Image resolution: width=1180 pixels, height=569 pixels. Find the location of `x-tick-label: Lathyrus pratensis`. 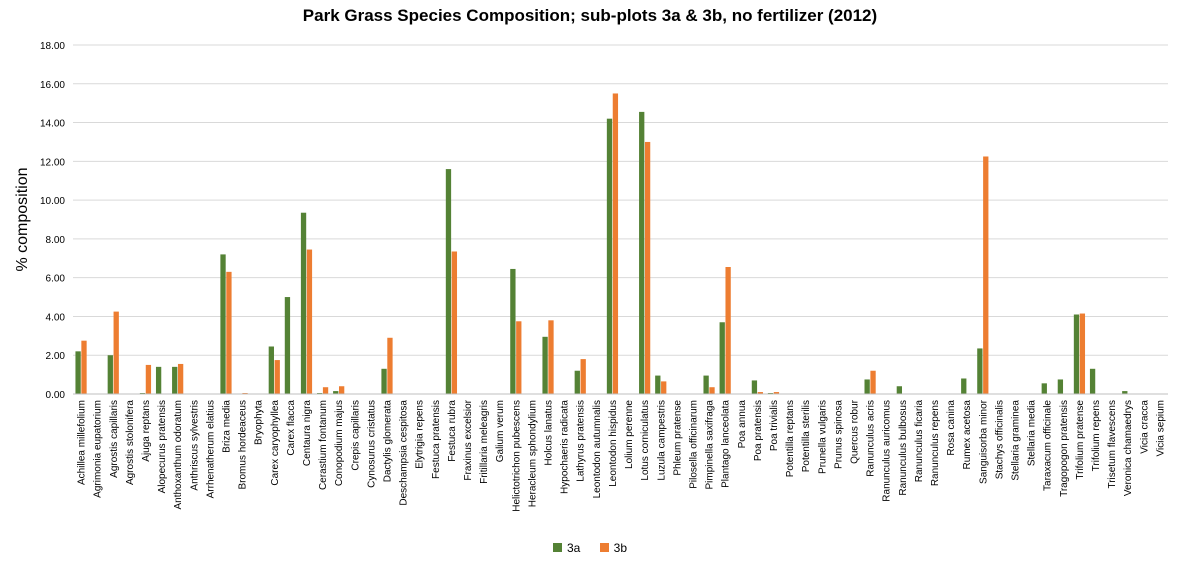

x-tick-label: Lathyrus pratensis is located at coordinates (581, 441).